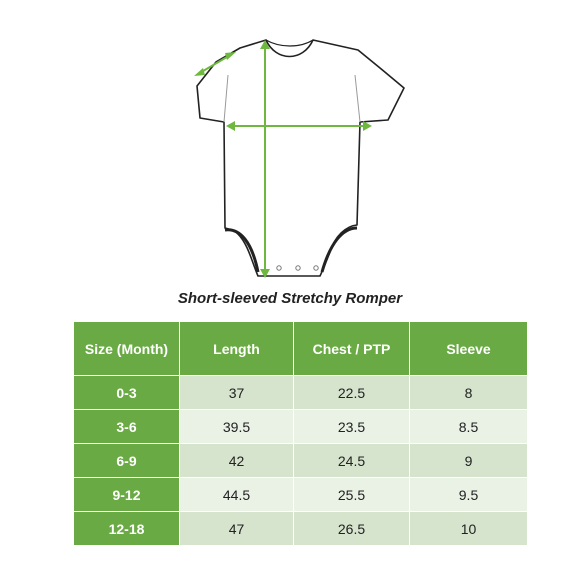 This screenshot has height=580, width=580. What do you see at coordinates (351, 426) in the screenshot?
I see `chest-cell: 23.5` at bounding box center [351, 426].